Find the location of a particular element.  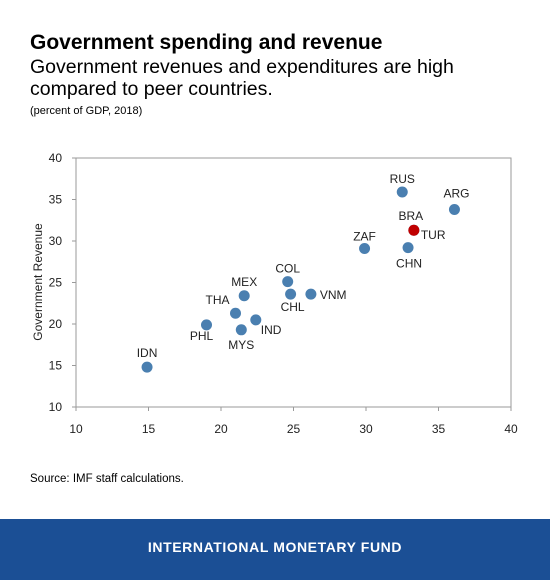

point-label-col: COL is located at coordinates (287, 269).